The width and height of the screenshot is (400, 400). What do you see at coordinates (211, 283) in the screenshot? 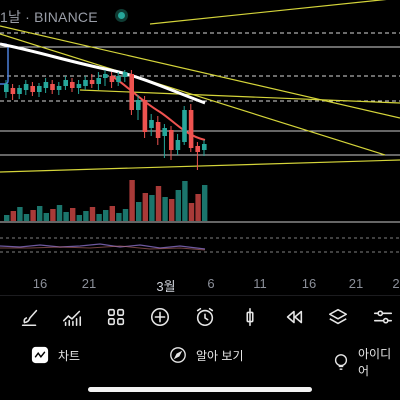
I see `x-axis-tick: 6` at bounding box center [211, 283].